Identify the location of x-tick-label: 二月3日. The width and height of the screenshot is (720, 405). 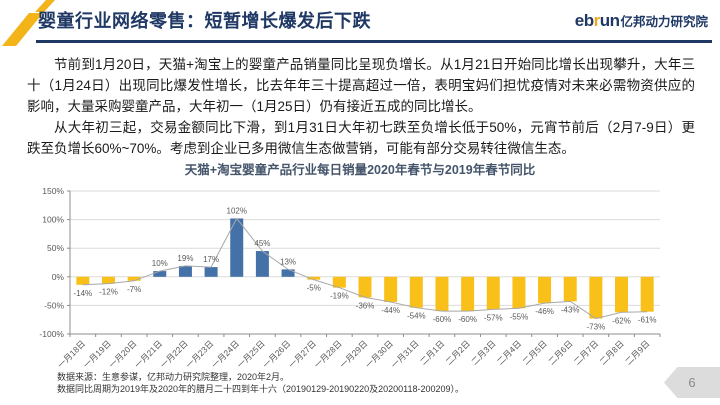
(483, 352).